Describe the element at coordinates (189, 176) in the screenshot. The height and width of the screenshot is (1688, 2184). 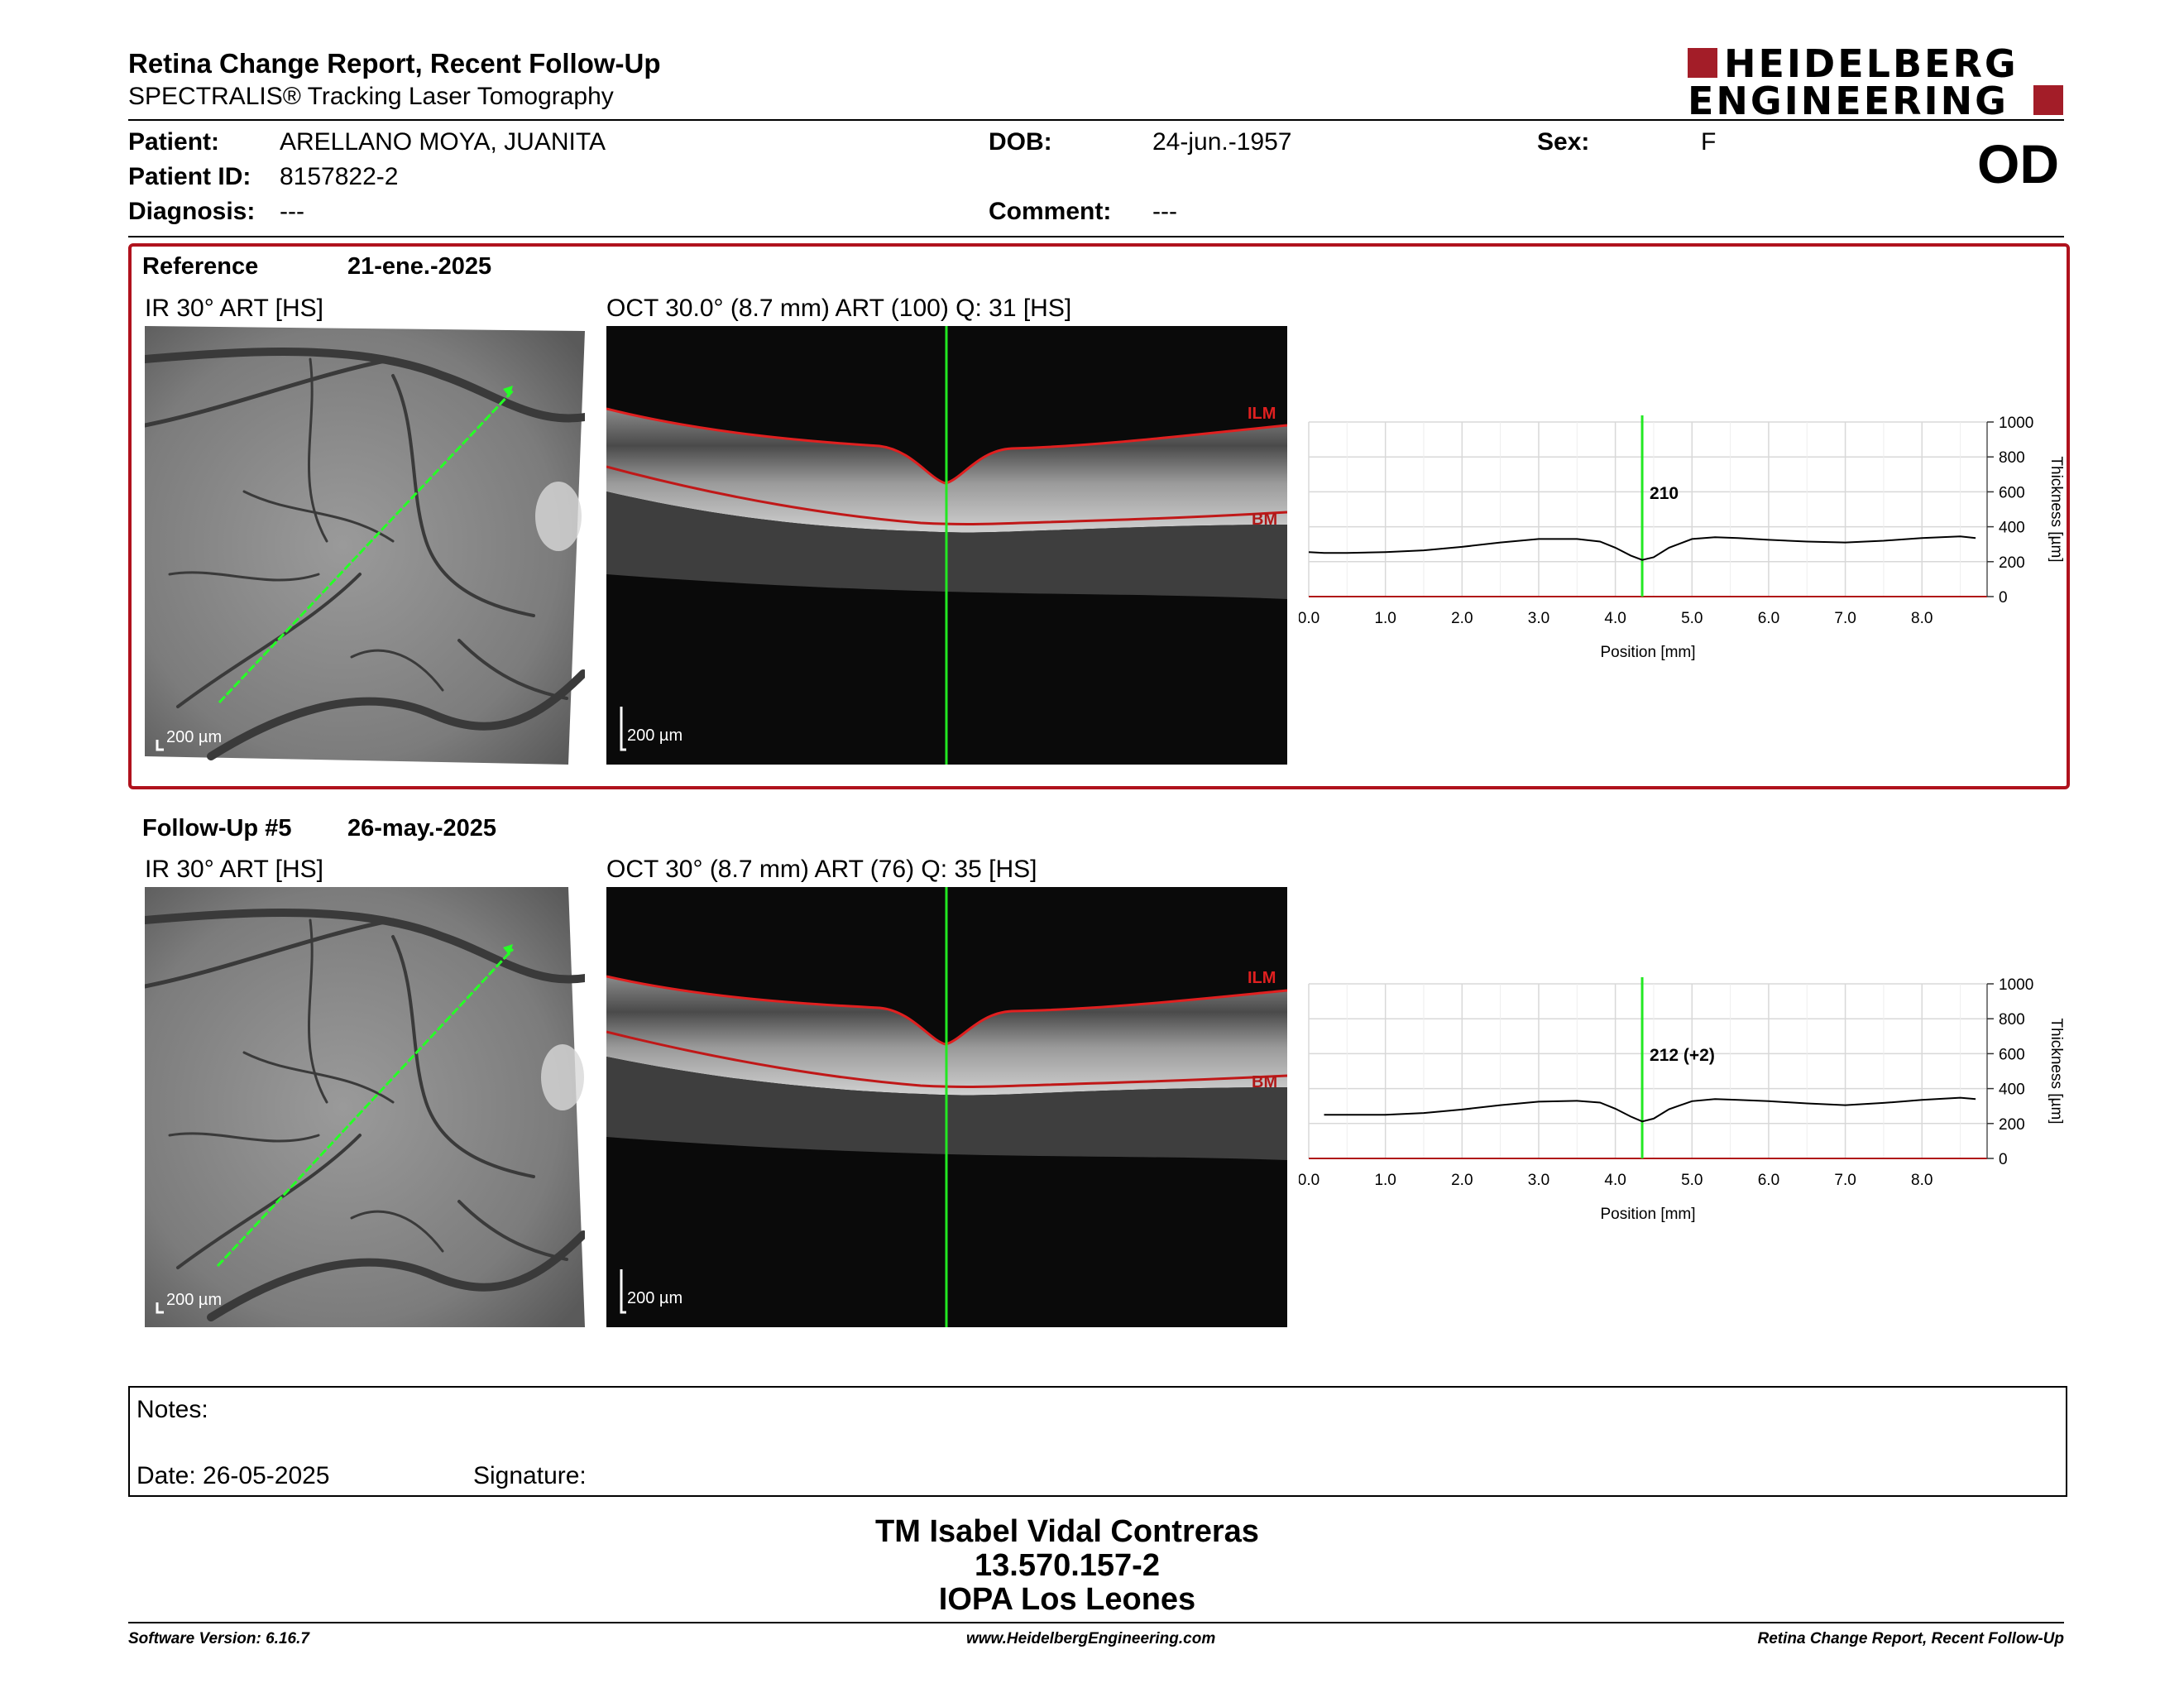
I see `patient-id-label: Patient ID:` at that location.